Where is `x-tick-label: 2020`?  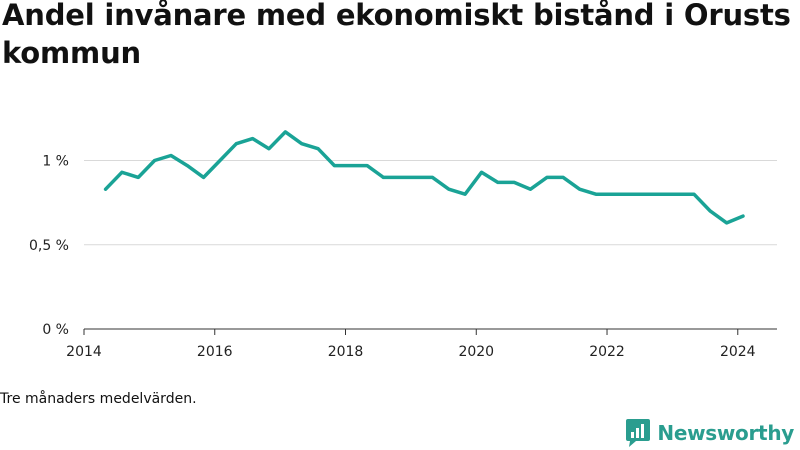 x-tick-label: 2020 is located at coordinates (476, 352).